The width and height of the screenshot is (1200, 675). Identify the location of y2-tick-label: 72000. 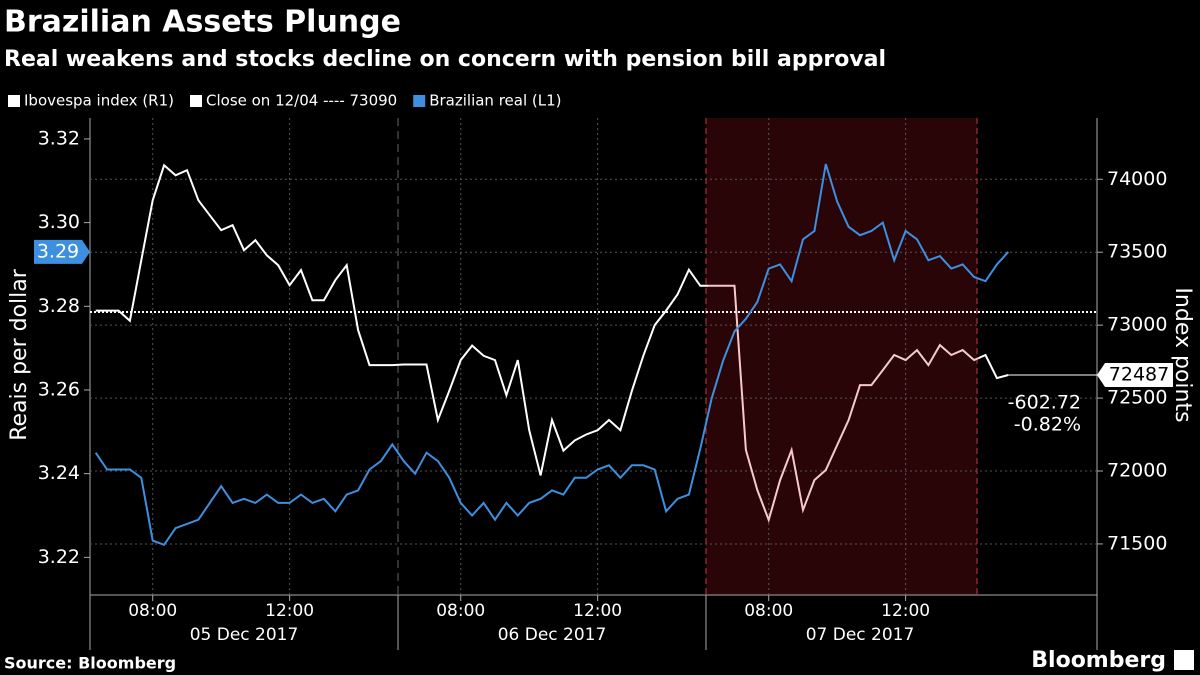
(1137, 471).